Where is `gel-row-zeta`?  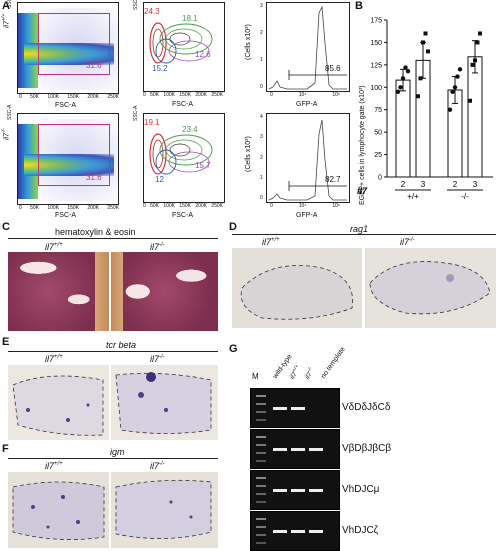
gel-row-zeta is located at coordinates (295, 531).